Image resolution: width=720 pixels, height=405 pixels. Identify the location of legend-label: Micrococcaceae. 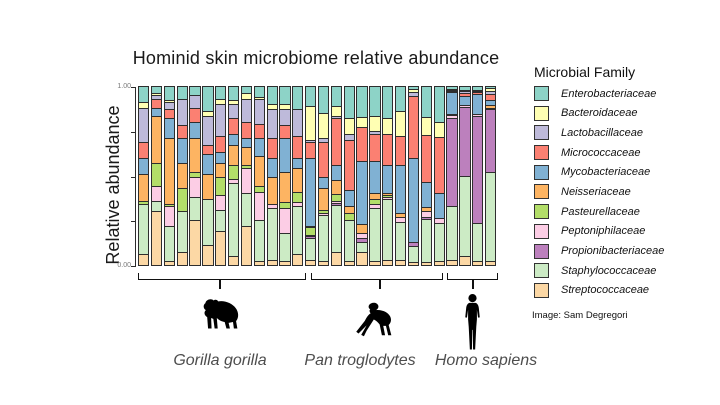
(601, 152).